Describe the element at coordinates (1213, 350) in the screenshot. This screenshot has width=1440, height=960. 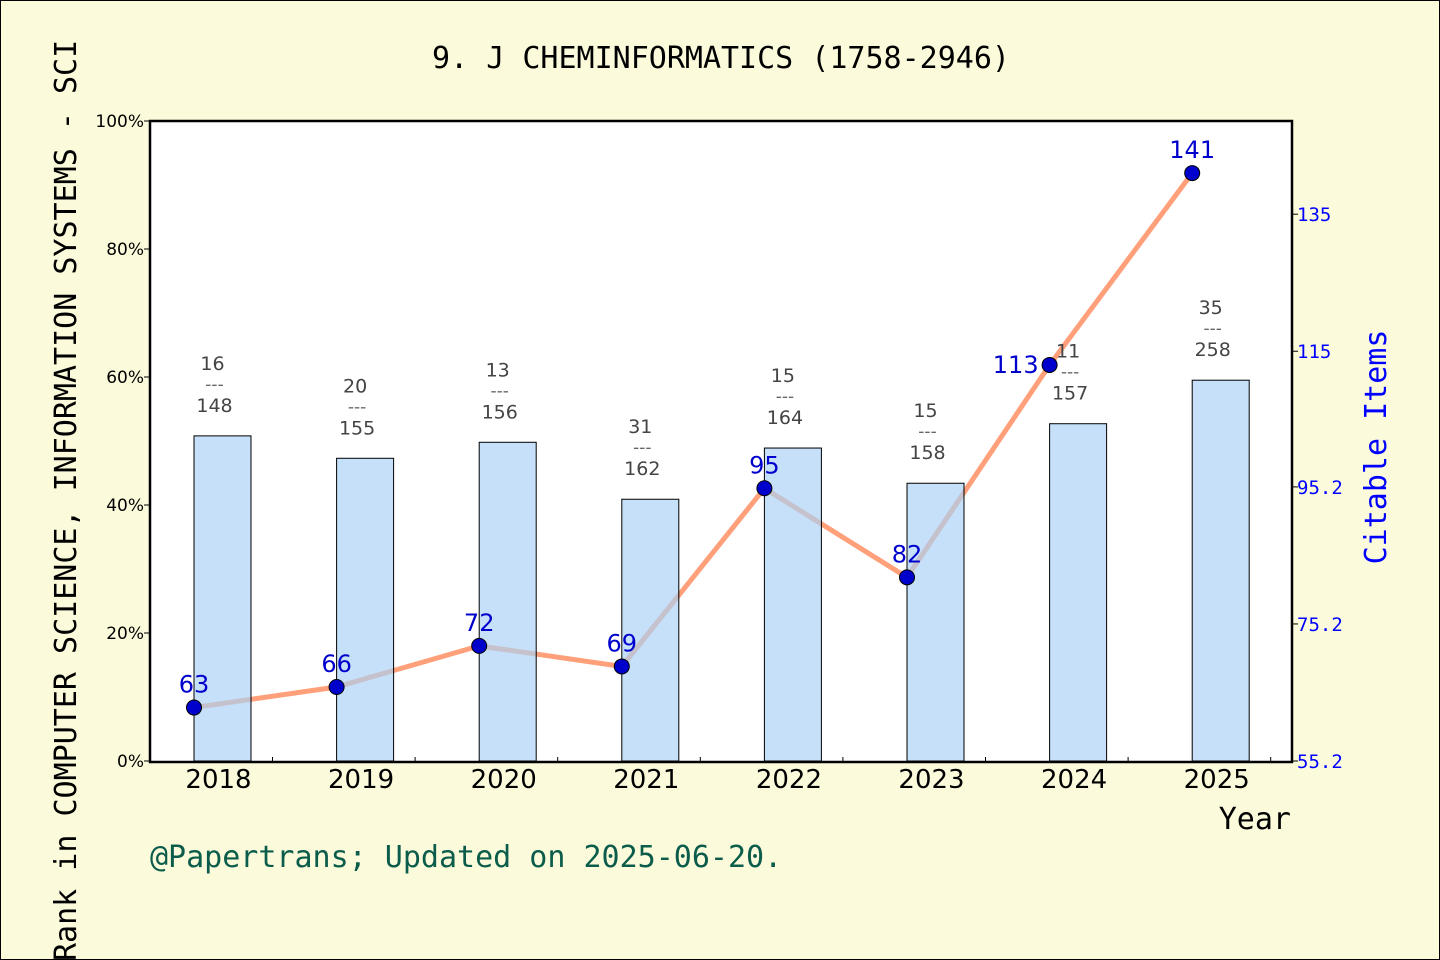
I see `bar-total-label: 258` at that location.